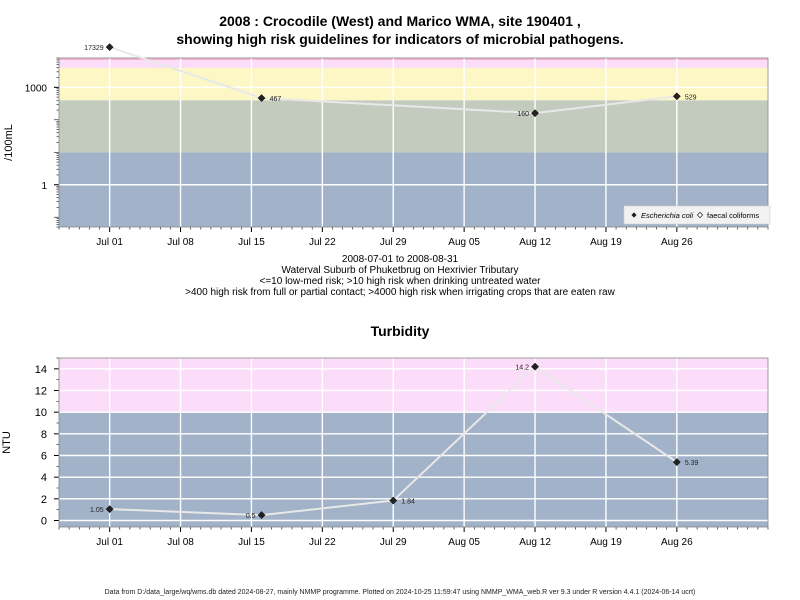 The image size is (800, 600). I want to click on high-risk-strip, so click(413, 59).